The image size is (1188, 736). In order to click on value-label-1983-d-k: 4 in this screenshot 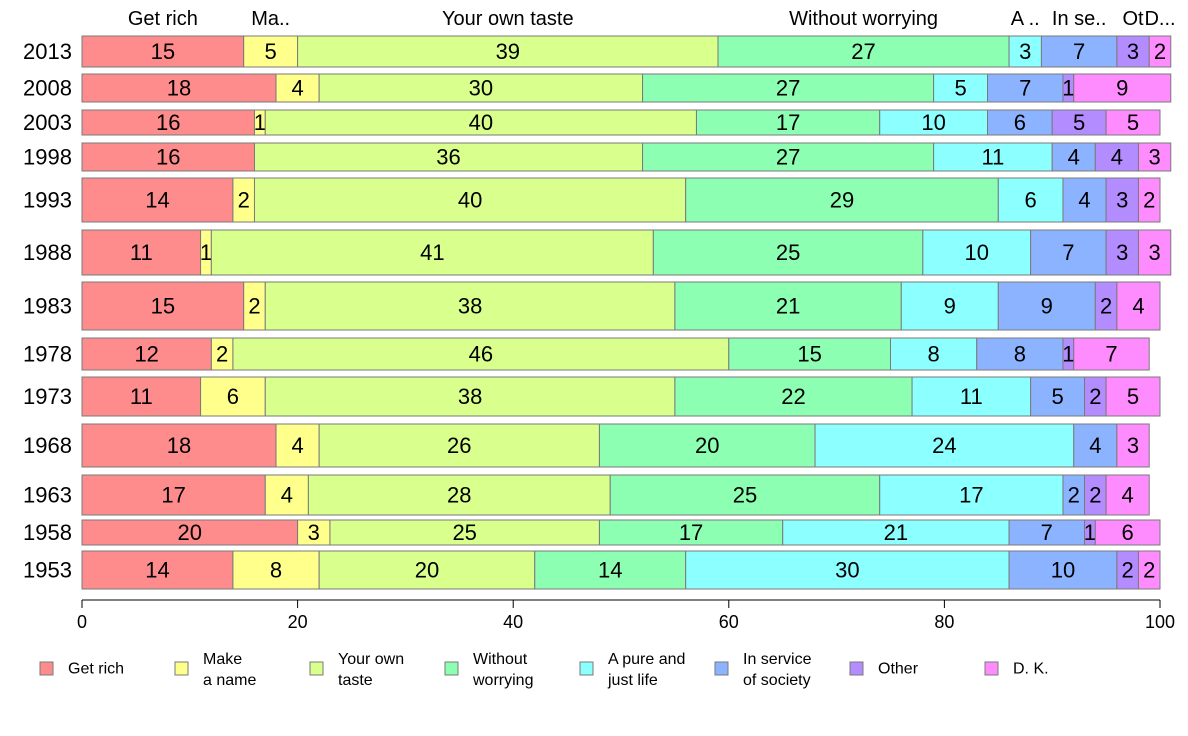, I will do `click(1138, 306)`.